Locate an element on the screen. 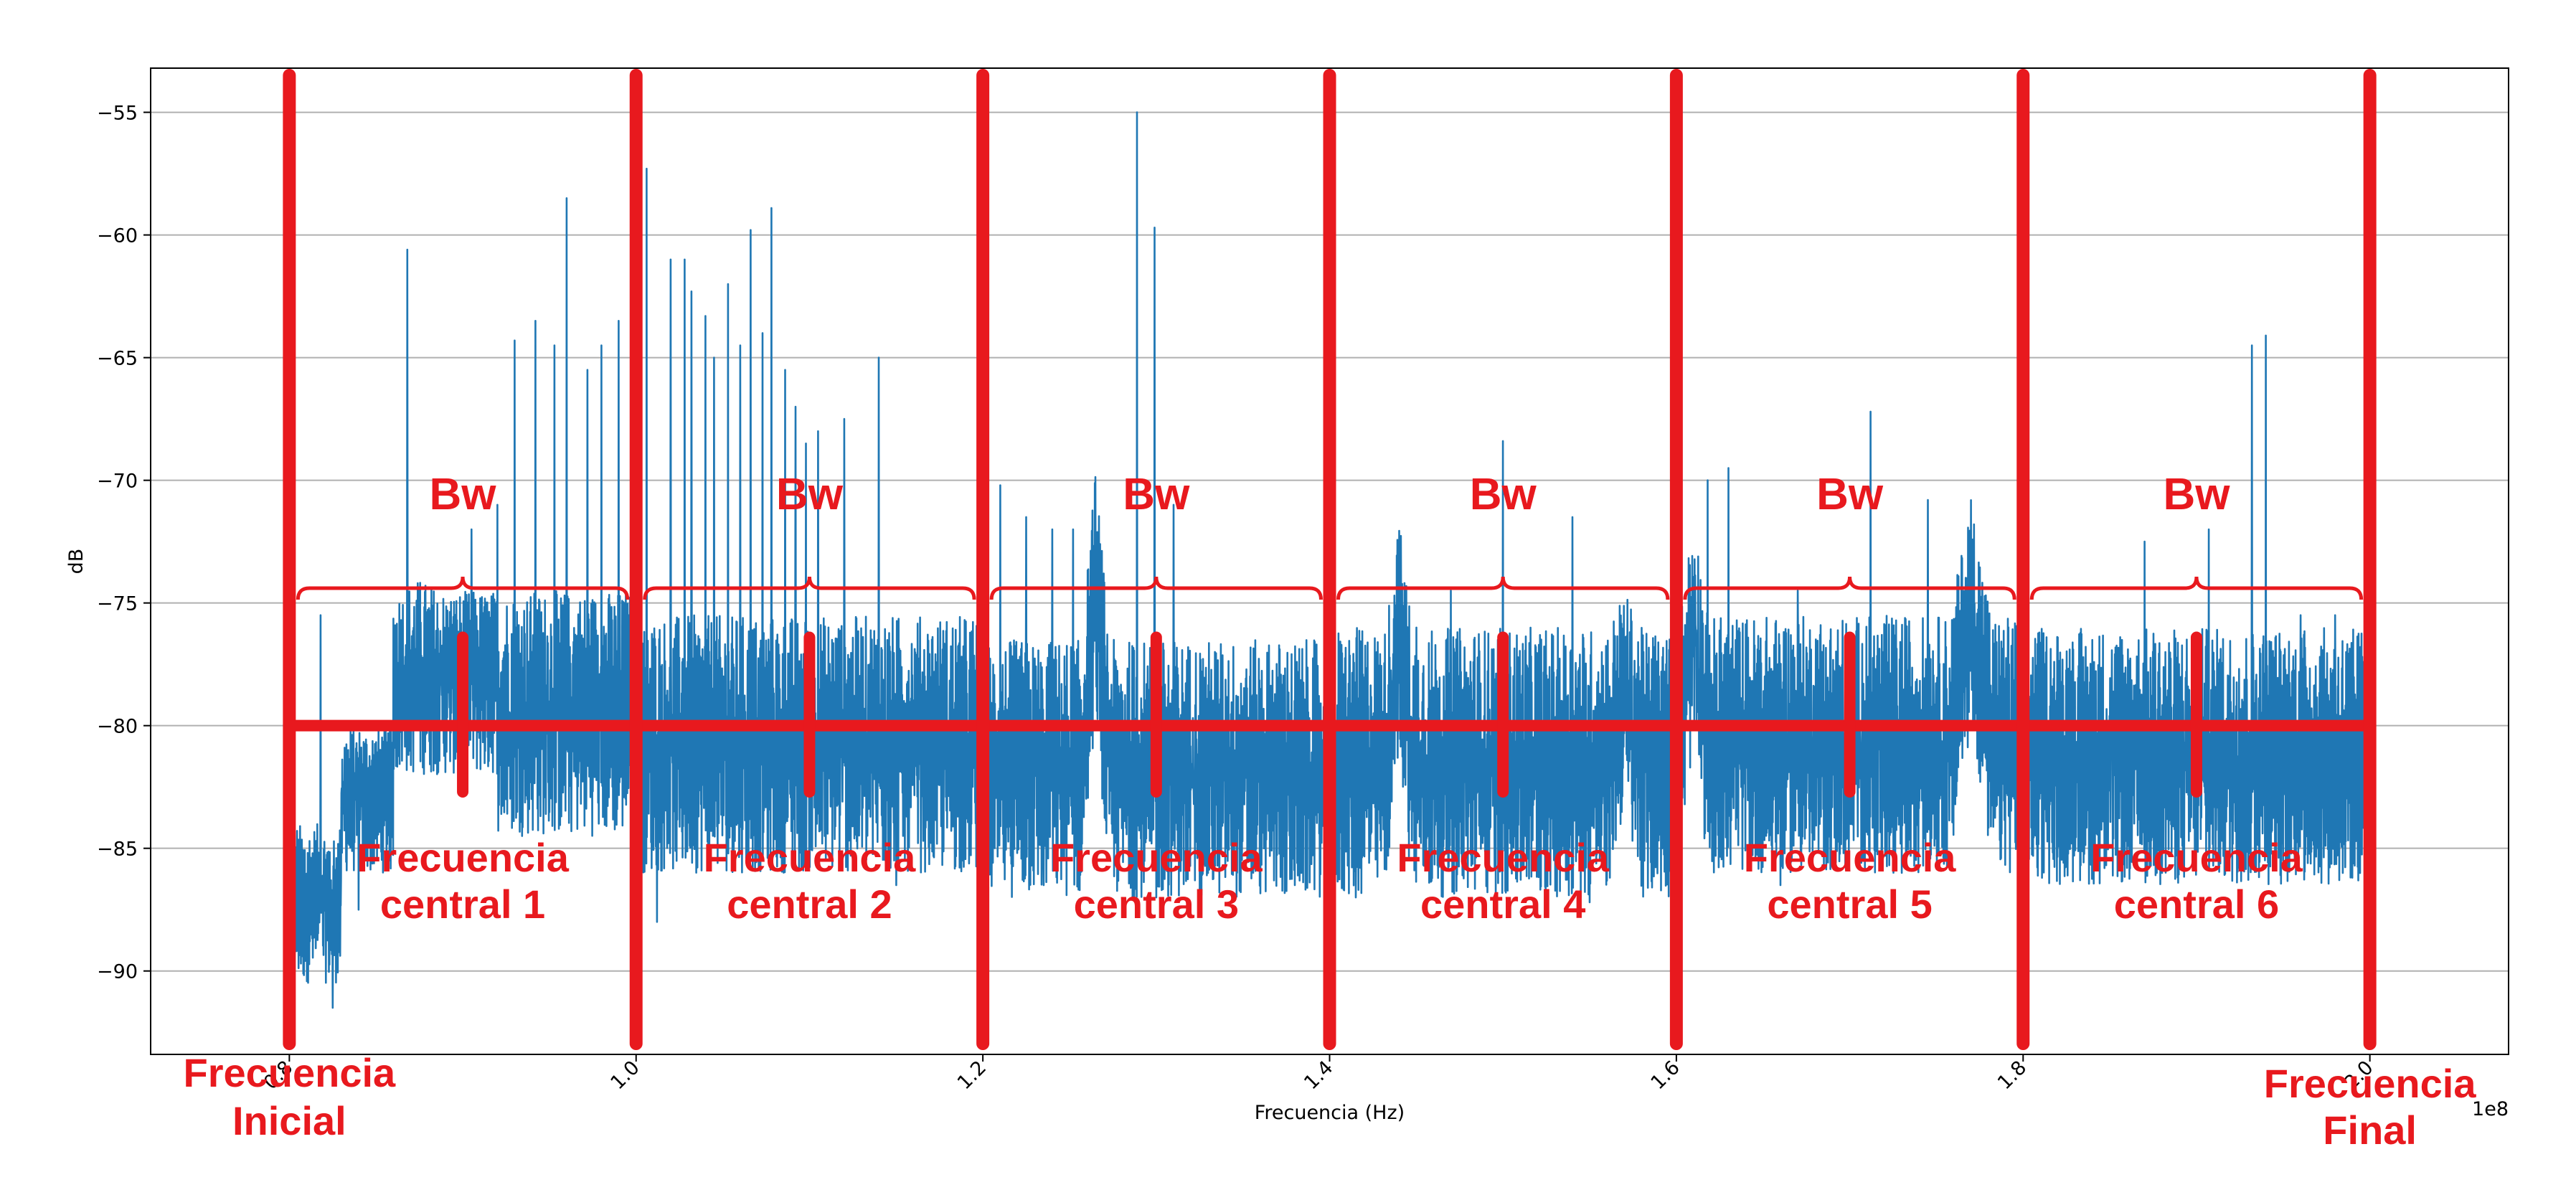 The width and height of the screenshot is (2576, 1200). start-frequency-label-line1: Frecuencia is located at coordinates (290, 1072).